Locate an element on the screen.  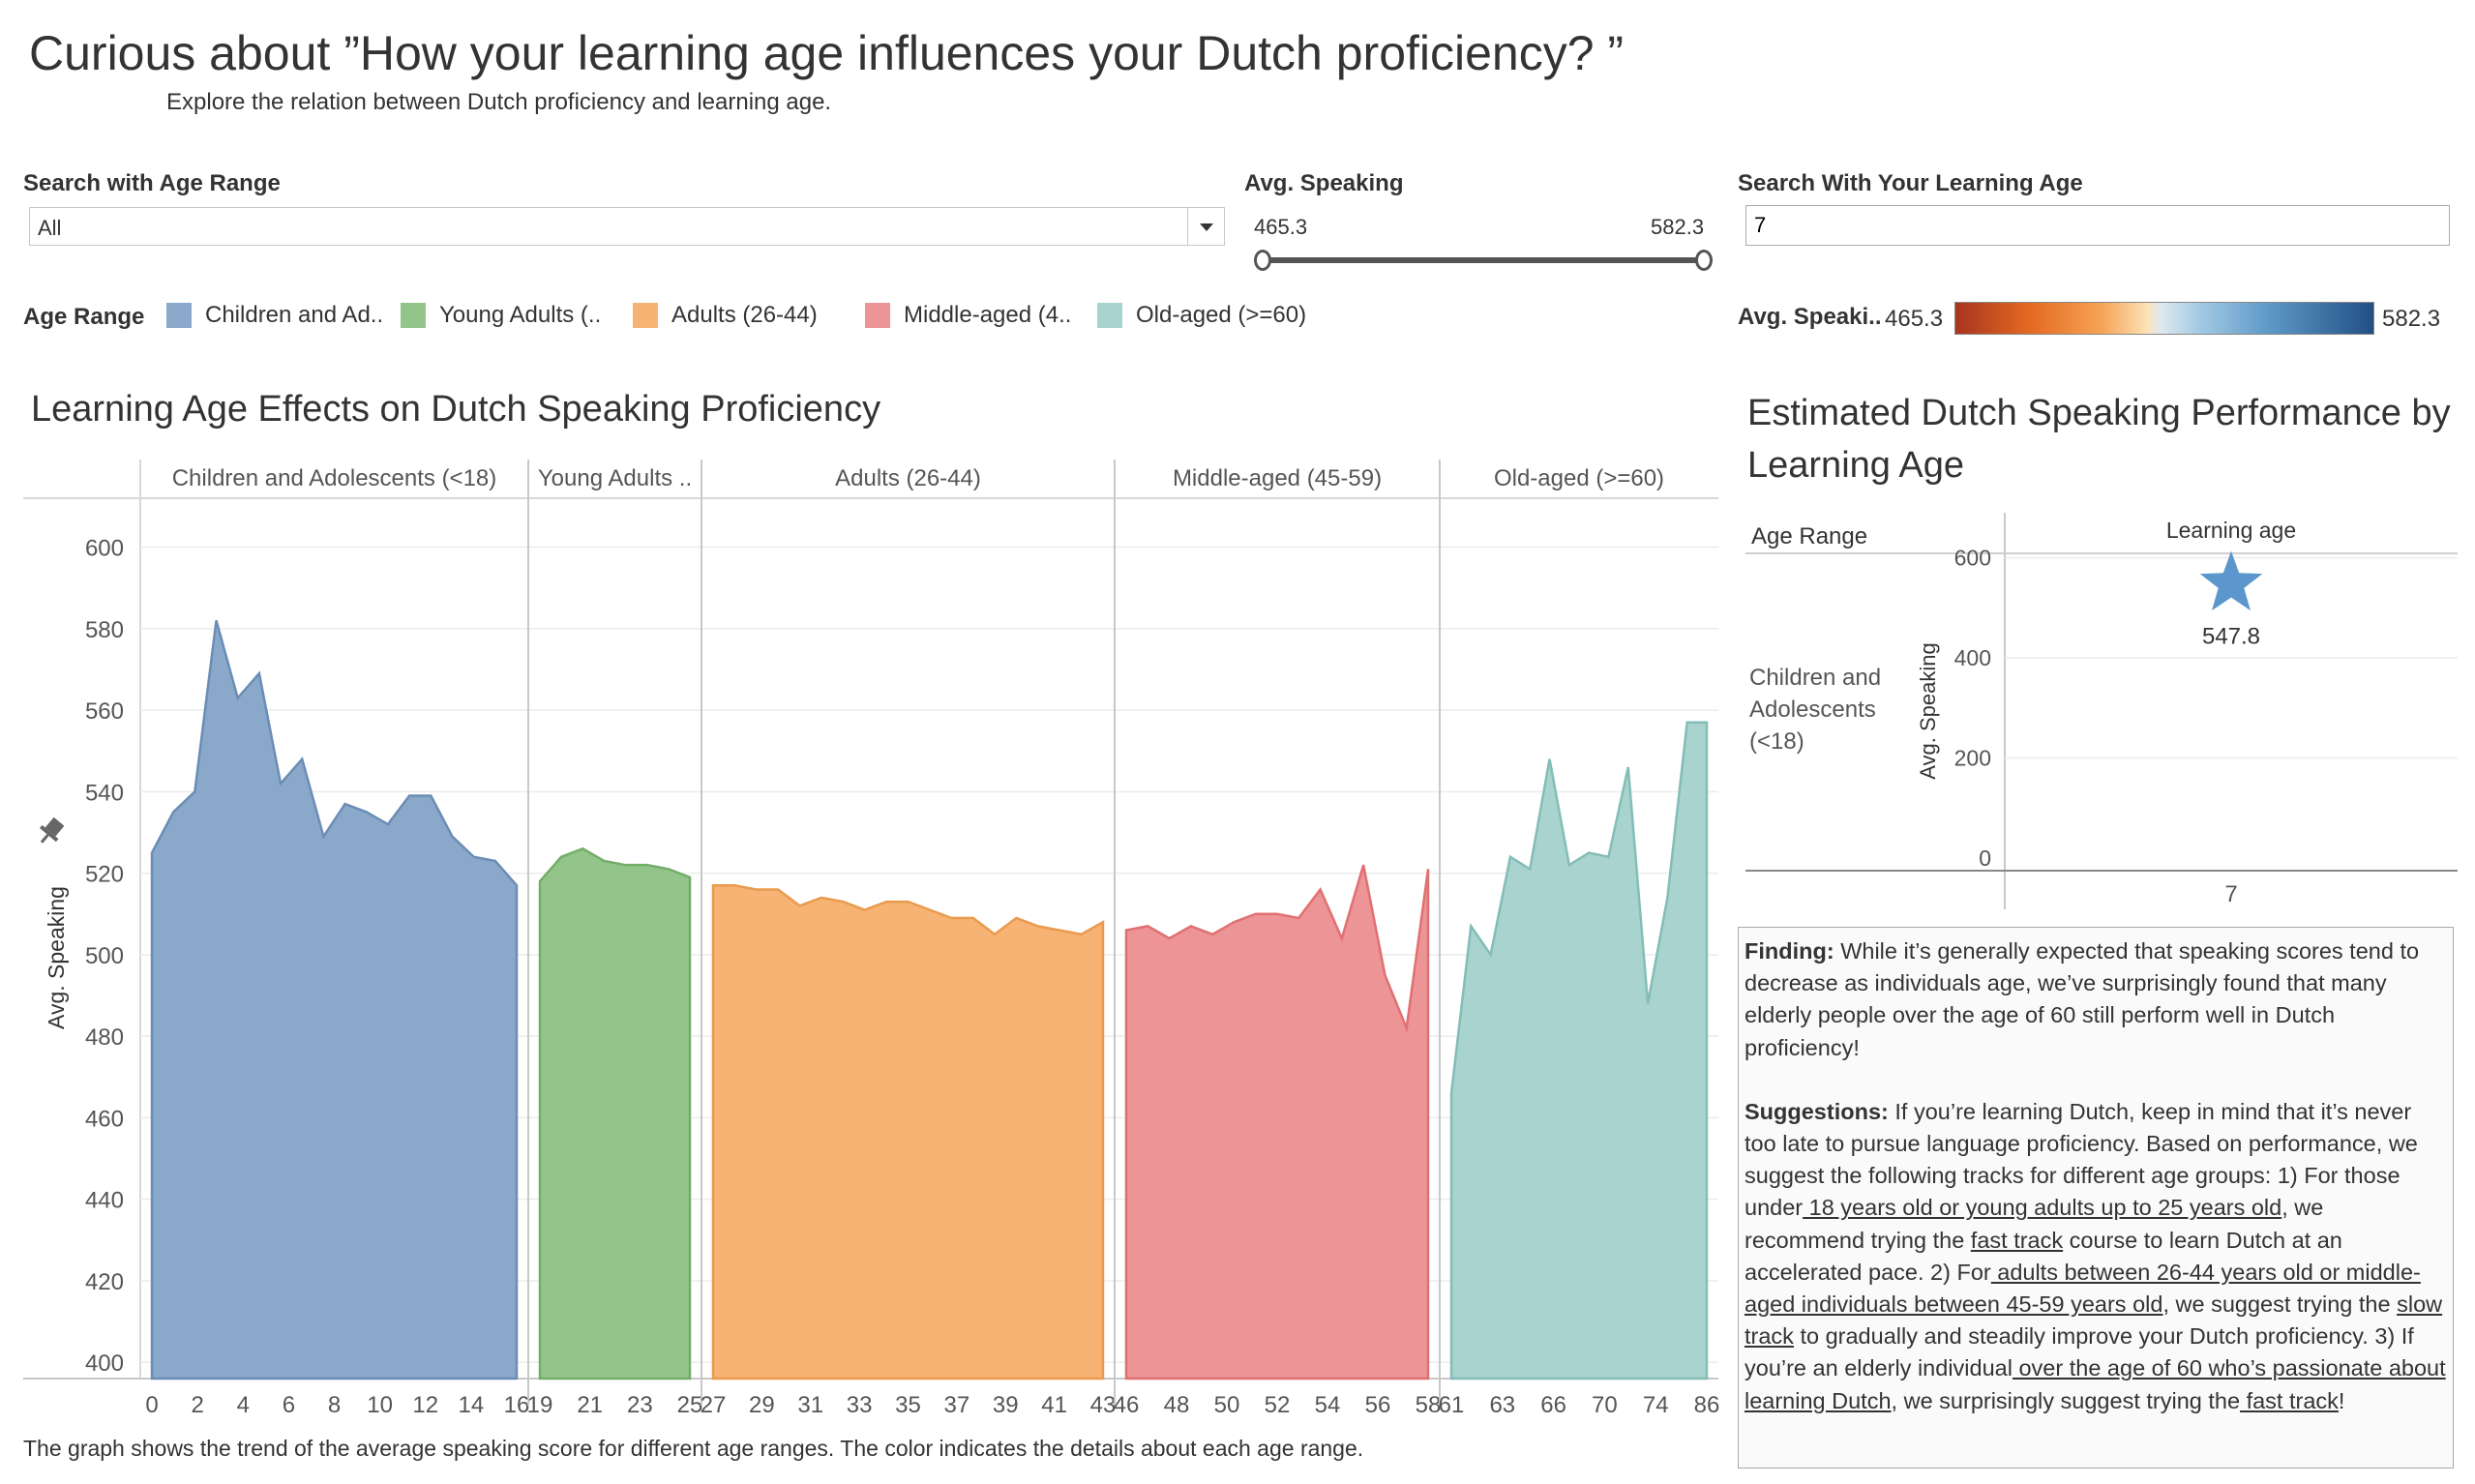
x-tick-label: 54 is located at coordinates (1328, 1405).